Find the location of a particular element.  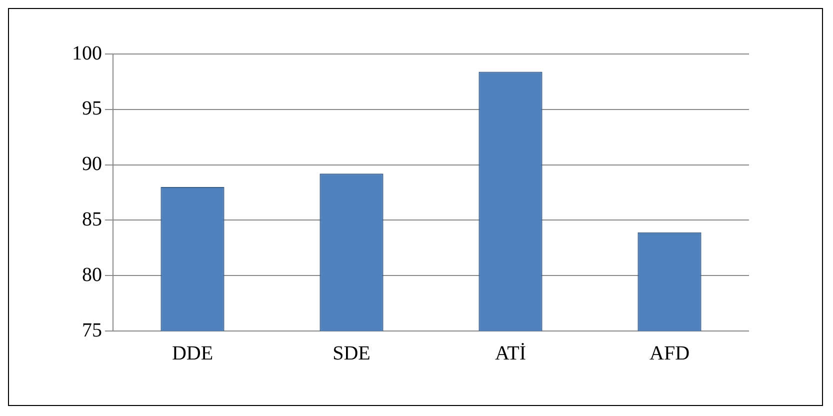

x-tick-label: AFD is located at coordinates (669, 353).